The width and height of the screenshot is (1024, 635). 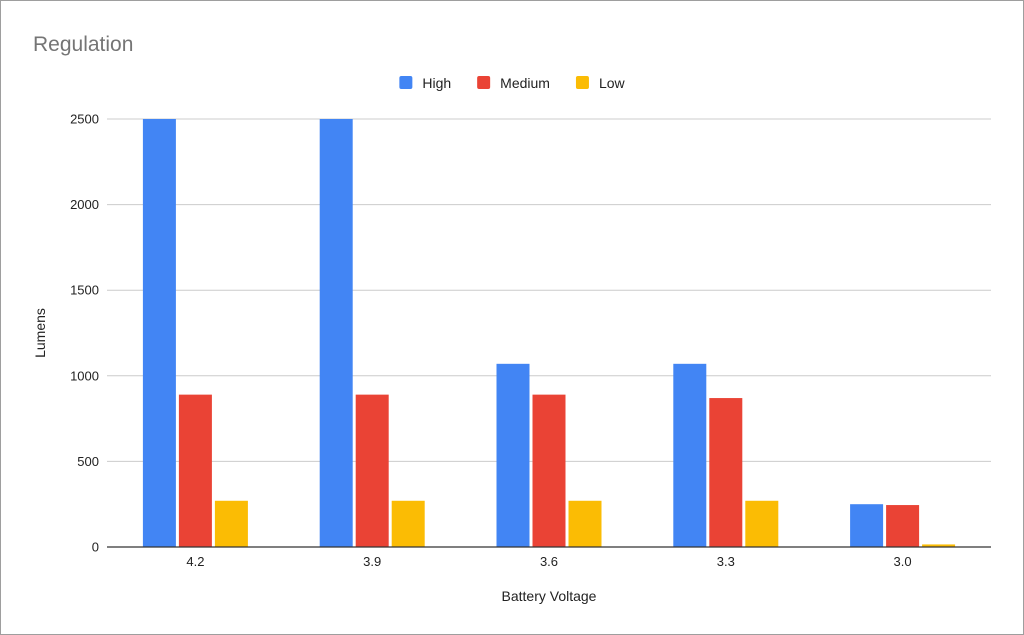 I want to click on y-tick-label: 1000, so click(x=84, y=375).